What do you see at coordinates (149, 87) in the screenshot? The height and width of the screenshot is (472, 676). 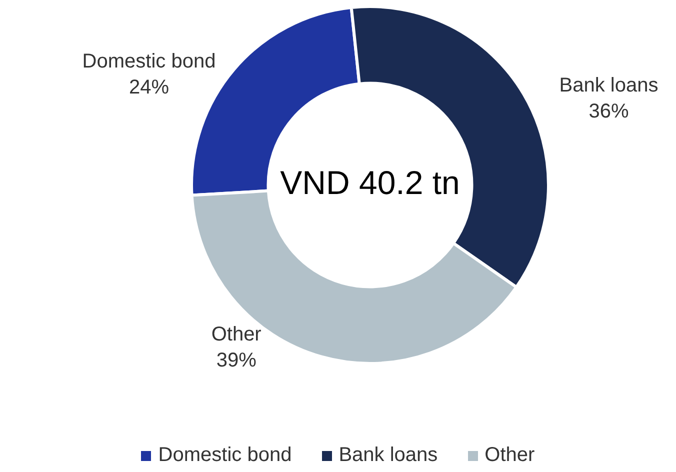 I see `data-label: 24%` at bounding box center [149, 87].